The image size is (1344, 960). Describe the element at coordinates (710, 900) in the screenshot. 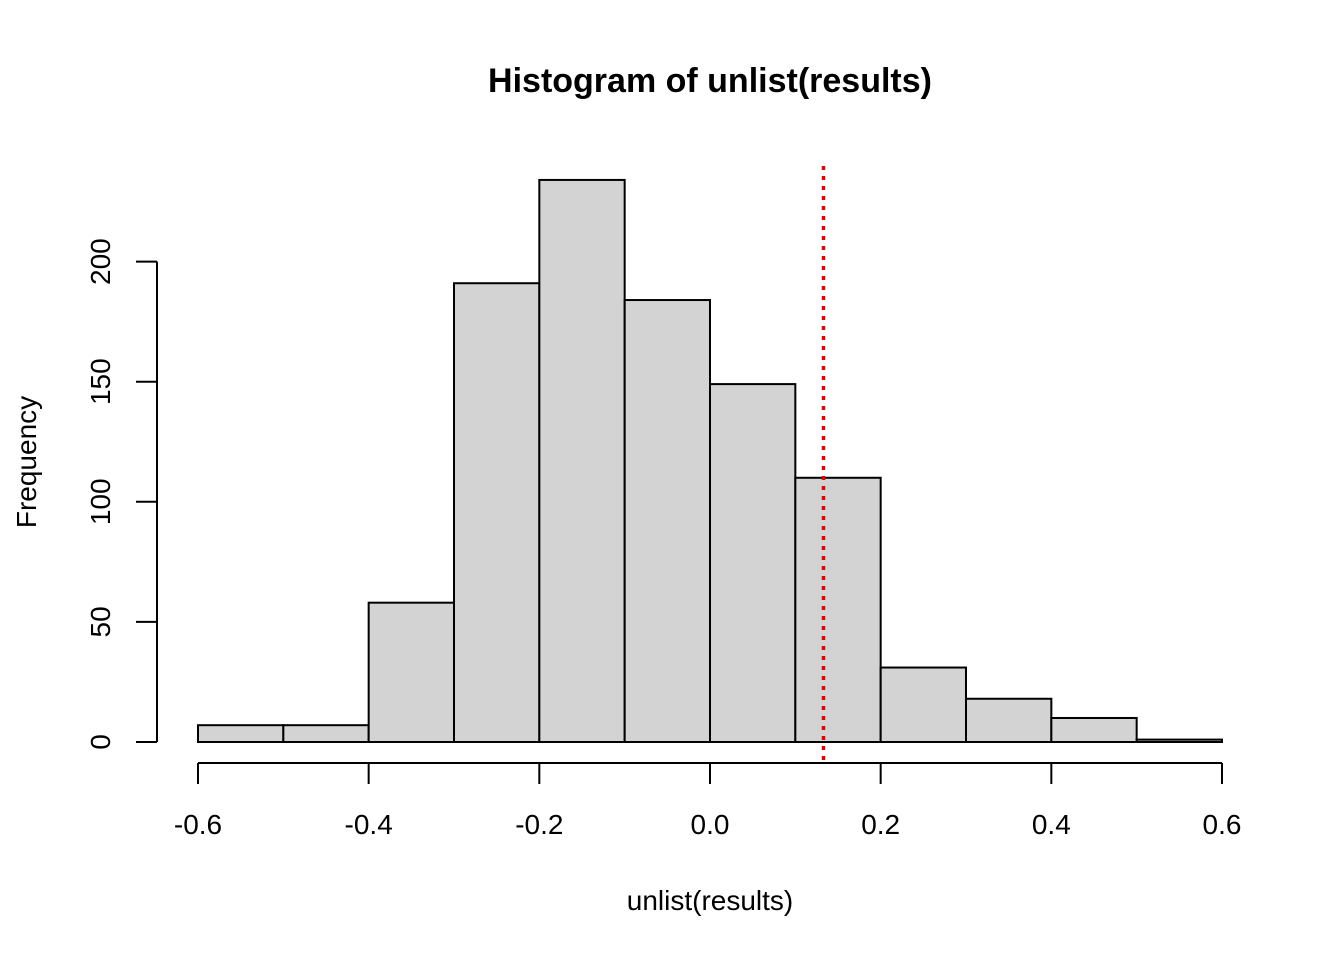

I see `x-axis-label: unlist(results)` at that location.